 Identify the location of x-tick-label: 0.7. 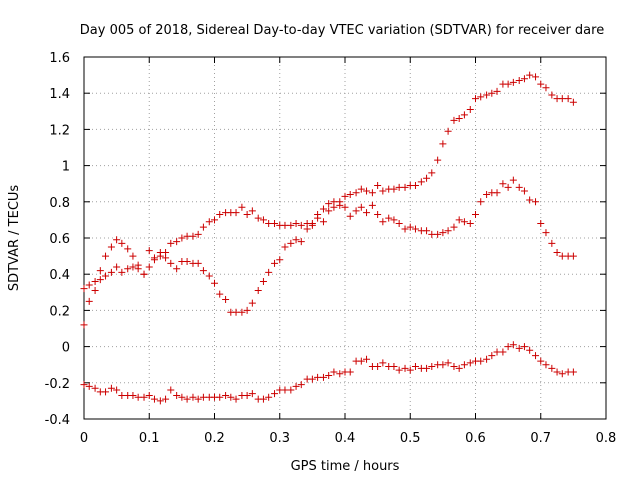
(540, 438).